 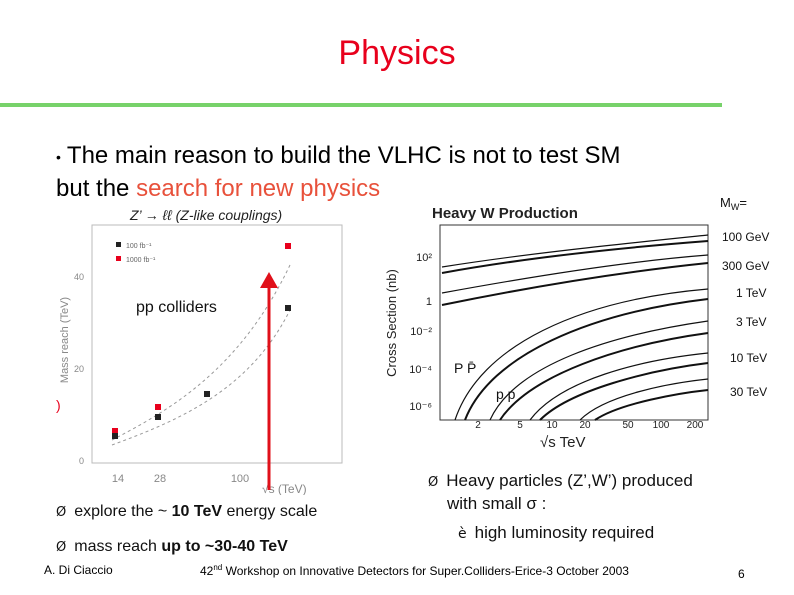 What do you see at coordinates (745, 237) in the screenshot?
I see `mass-100gev: 100 GeV` at bounding box center [745, 237].